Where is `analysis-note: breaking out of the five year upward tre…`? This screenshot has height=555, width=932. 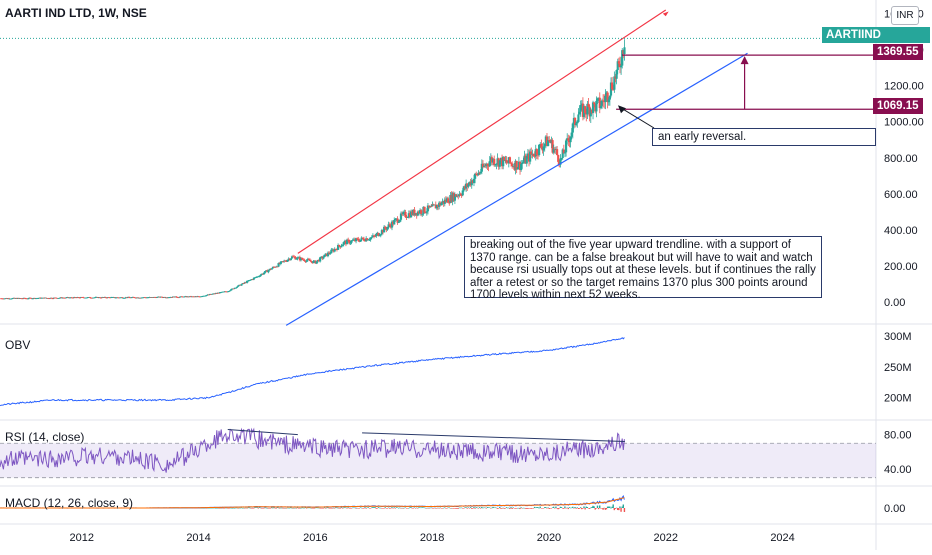
analysis-note: breaking out of the five year upward tre… is located at coordinates (643, 268).